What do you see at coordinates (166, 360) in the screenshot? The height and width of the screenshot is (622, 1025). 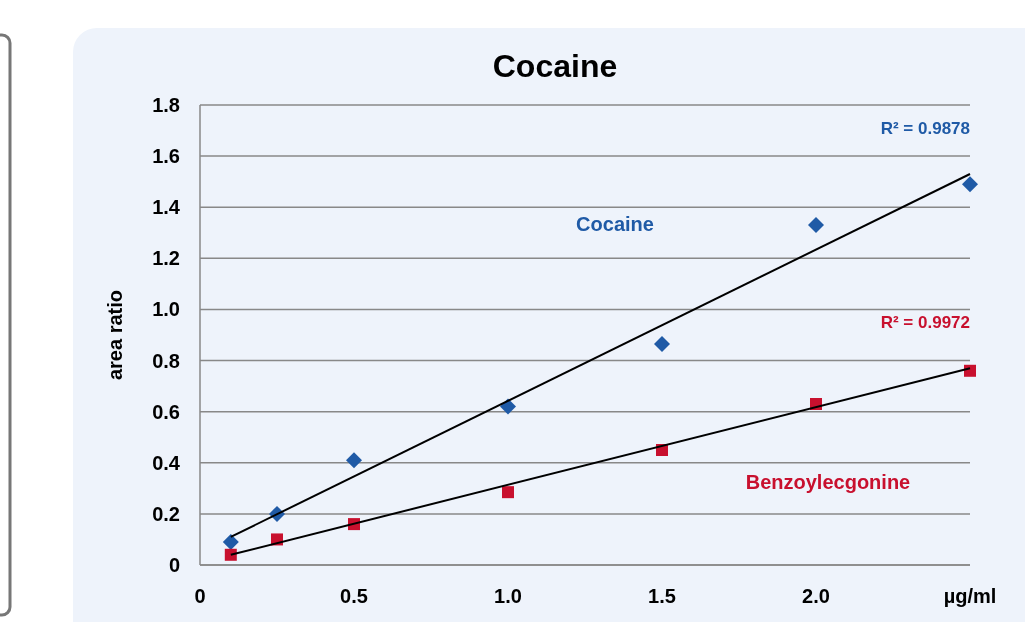 I see `y-tick-label: 0.8` at bounding box center [166, 360].